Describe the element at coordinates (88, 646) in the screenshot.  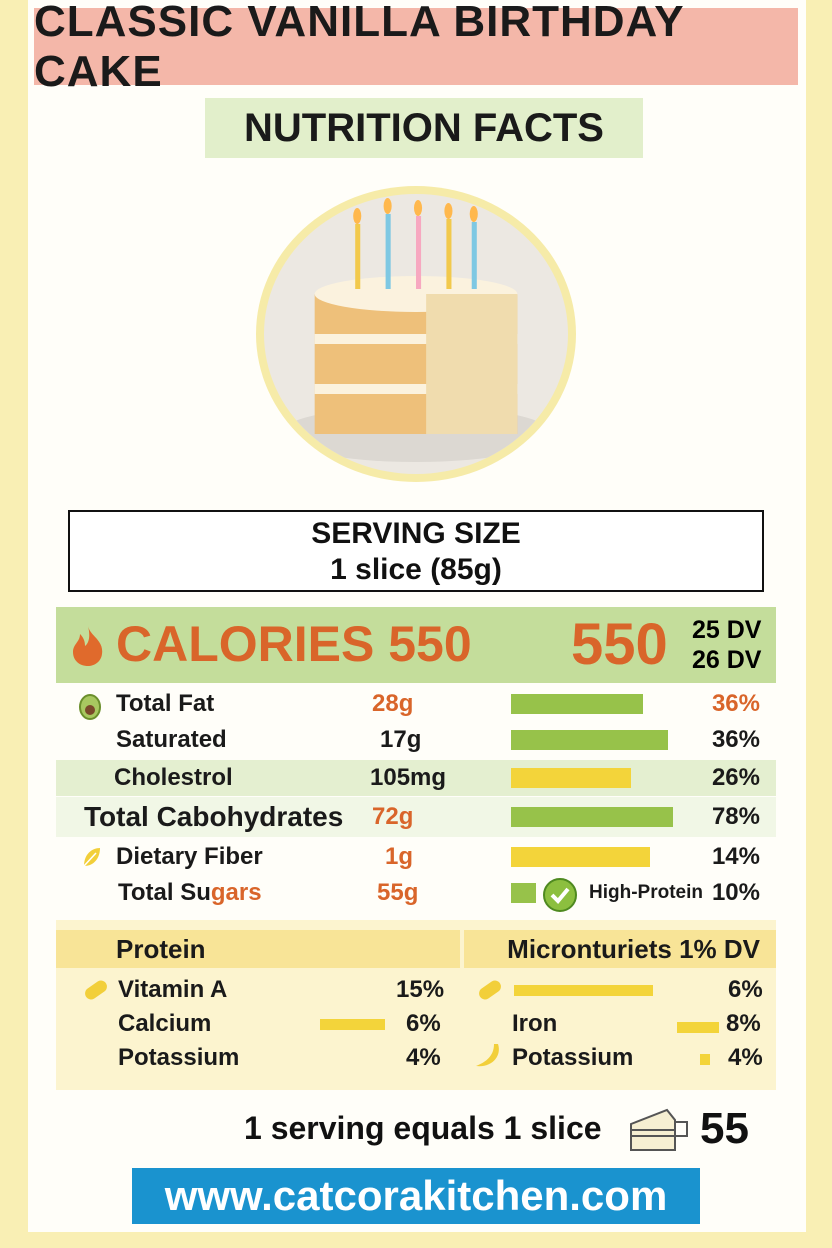
I see `flame-icon` at that location.